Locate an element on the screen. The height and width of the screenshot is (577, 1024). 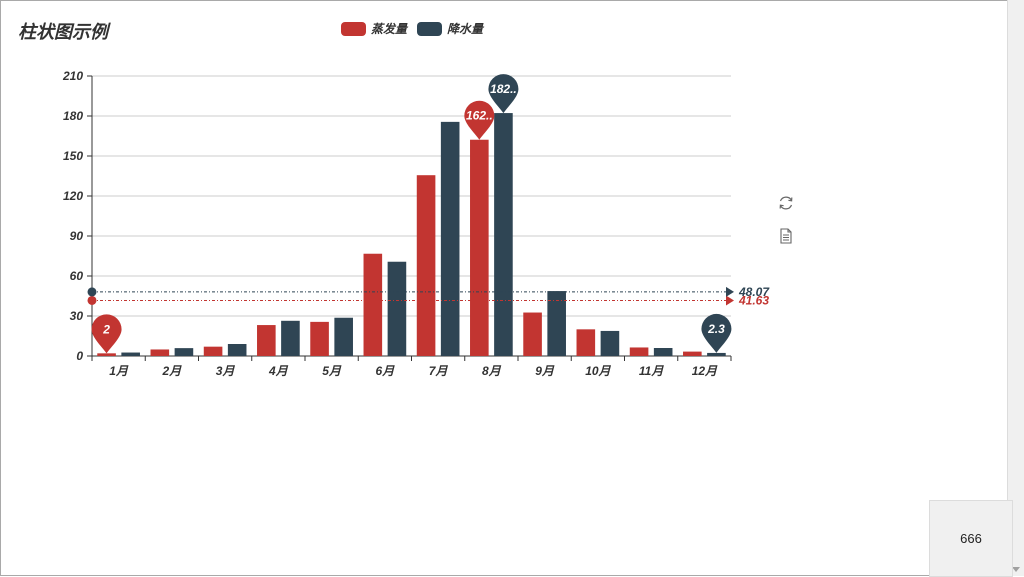
refresh-icon is located at coordinates (786, 203).